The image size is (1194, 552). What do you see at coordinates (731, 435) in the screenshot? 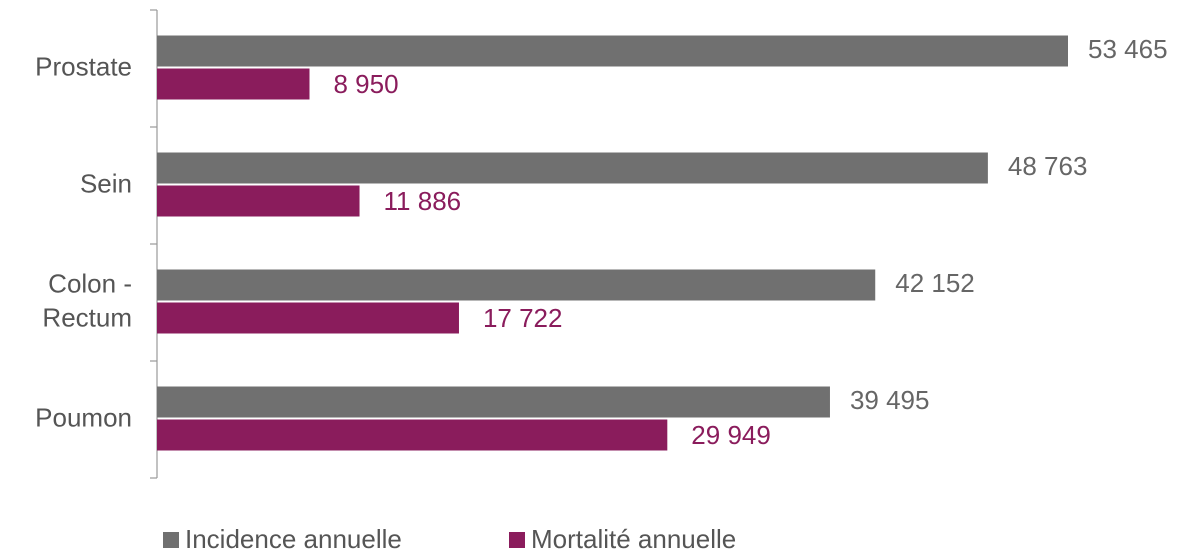
I see `data-label: 29 949` at bounding box center [731, 435].